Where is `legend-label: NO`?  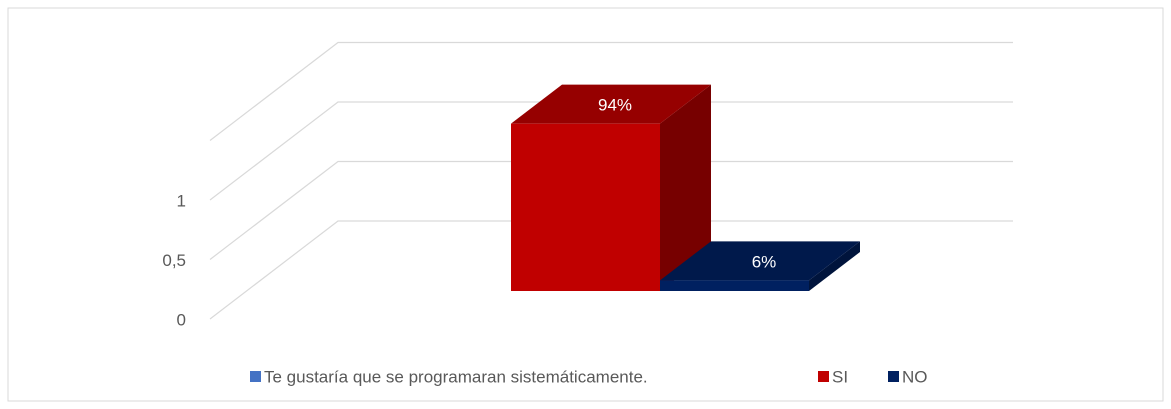
legend-label: NO is located at coordinates (915, 376).